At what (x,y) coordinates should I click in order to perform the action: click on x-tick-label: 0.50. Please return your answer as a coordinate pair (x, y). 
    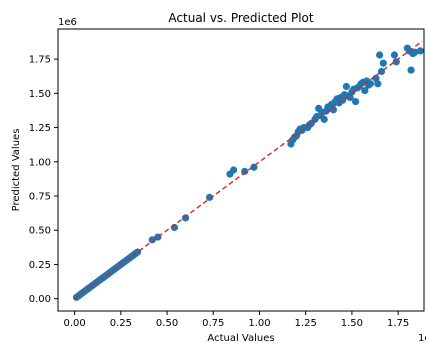
    Looking at the image, I should click on (167, 323).